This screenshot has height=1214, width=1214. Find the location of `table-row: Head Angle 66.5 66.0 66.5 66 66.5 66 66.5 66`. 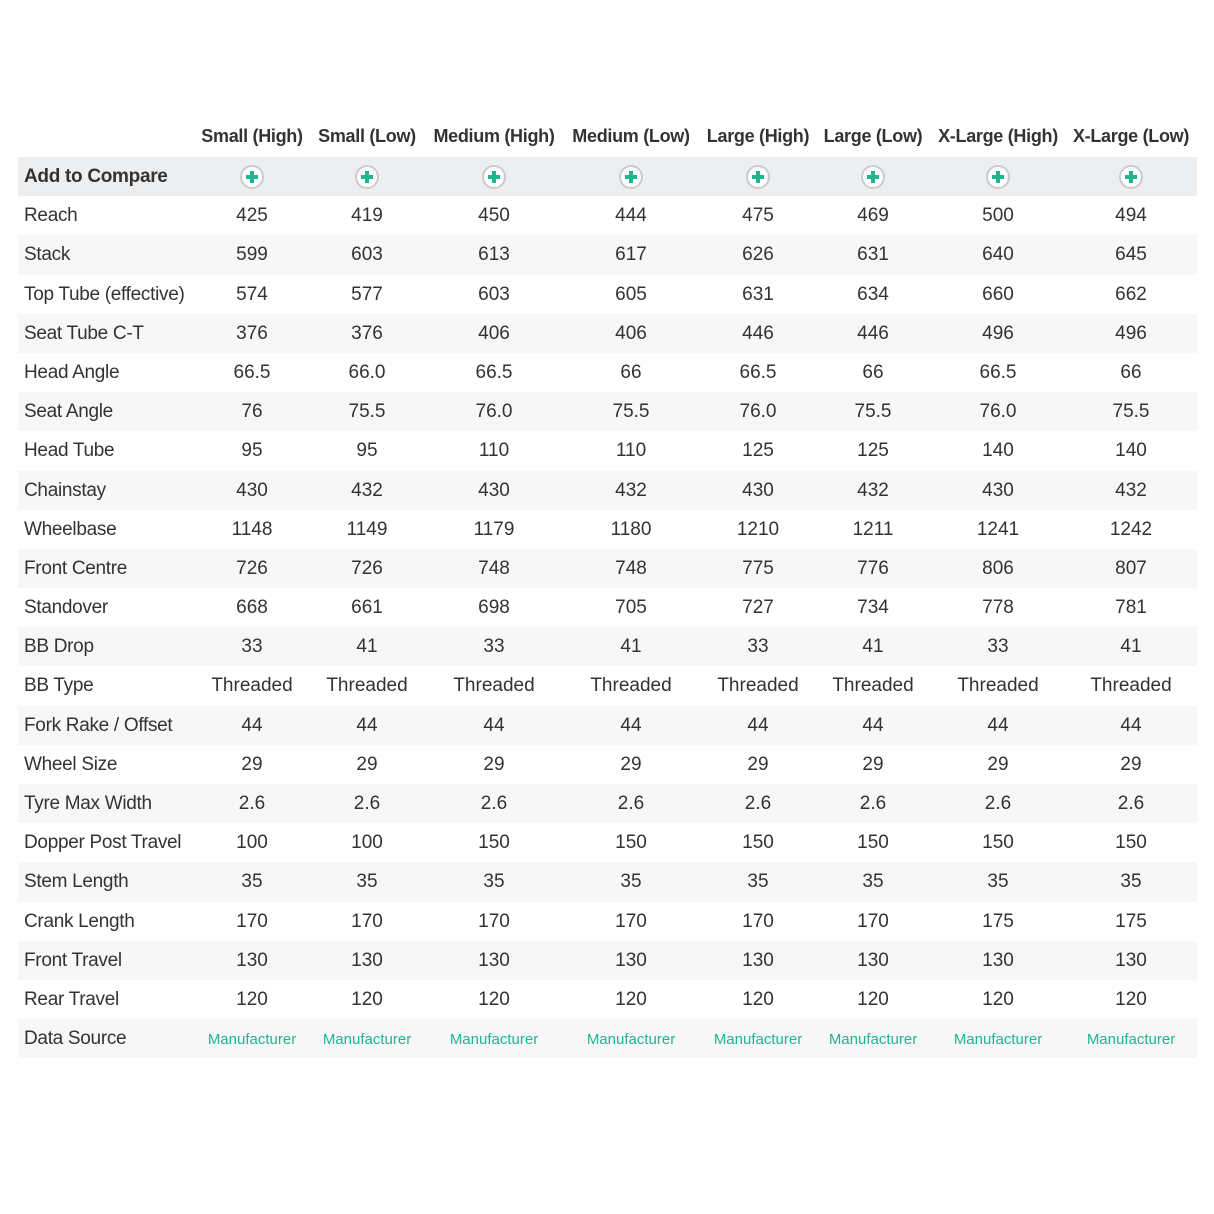

table-row: Head Angle 66.5 66.0 66.5 66 66.5 66 66.5 66 is located at coordinates (607, 372).